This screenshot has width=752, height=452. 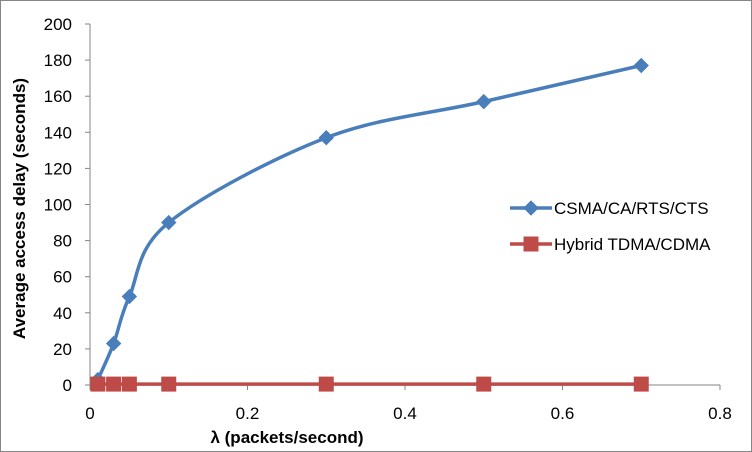 What do you see at coordinates (563, 413) in the screenshot?
I see `x-tick-label: 0.6` at bounding box center [563, 413].